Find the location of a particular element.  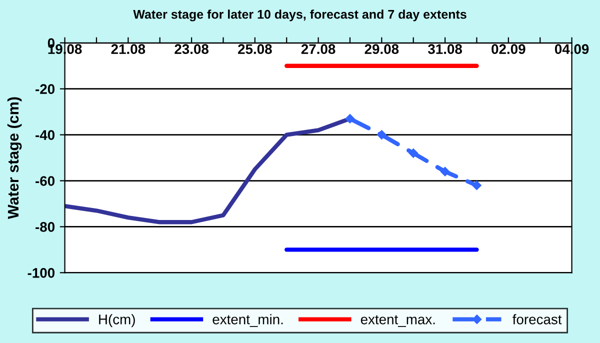

y-tick-label: -40 is located at coordinates (45, 135).